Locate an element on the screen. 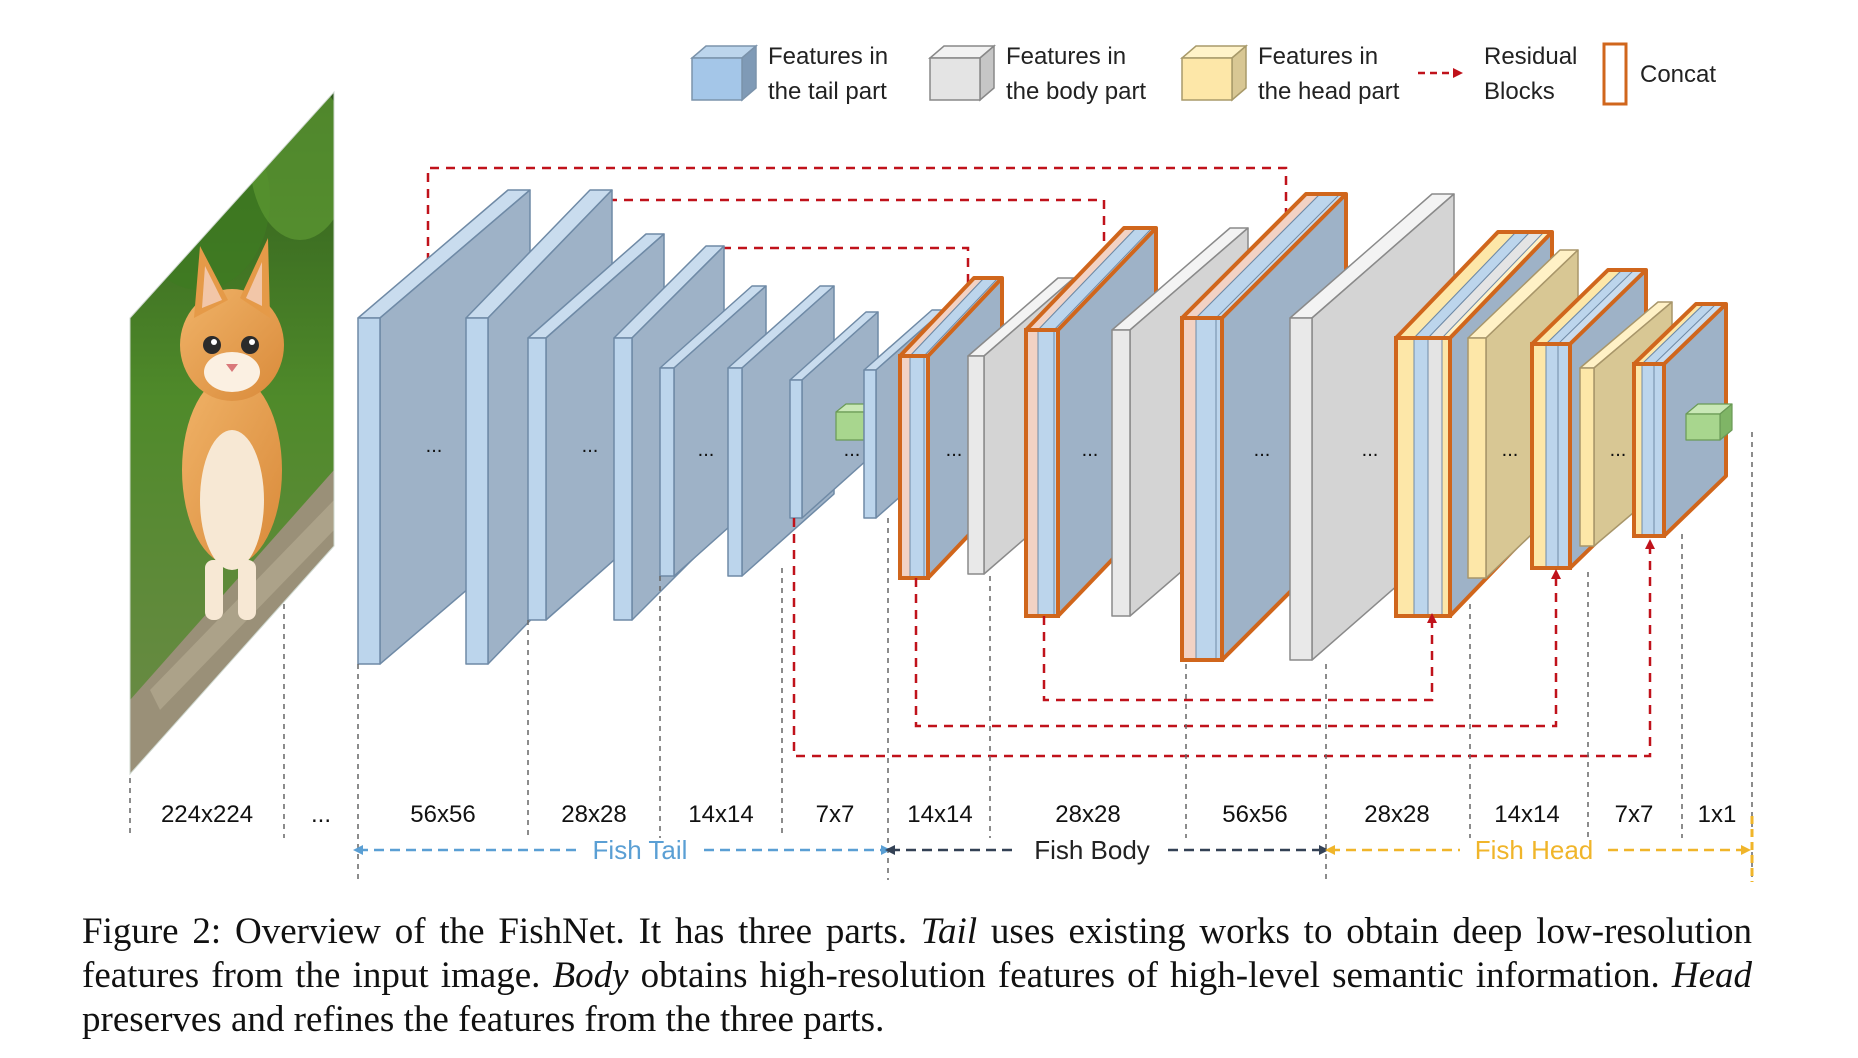 The image size is (1858, 1058). input-image-kitten is located at coordinates (232, 433).